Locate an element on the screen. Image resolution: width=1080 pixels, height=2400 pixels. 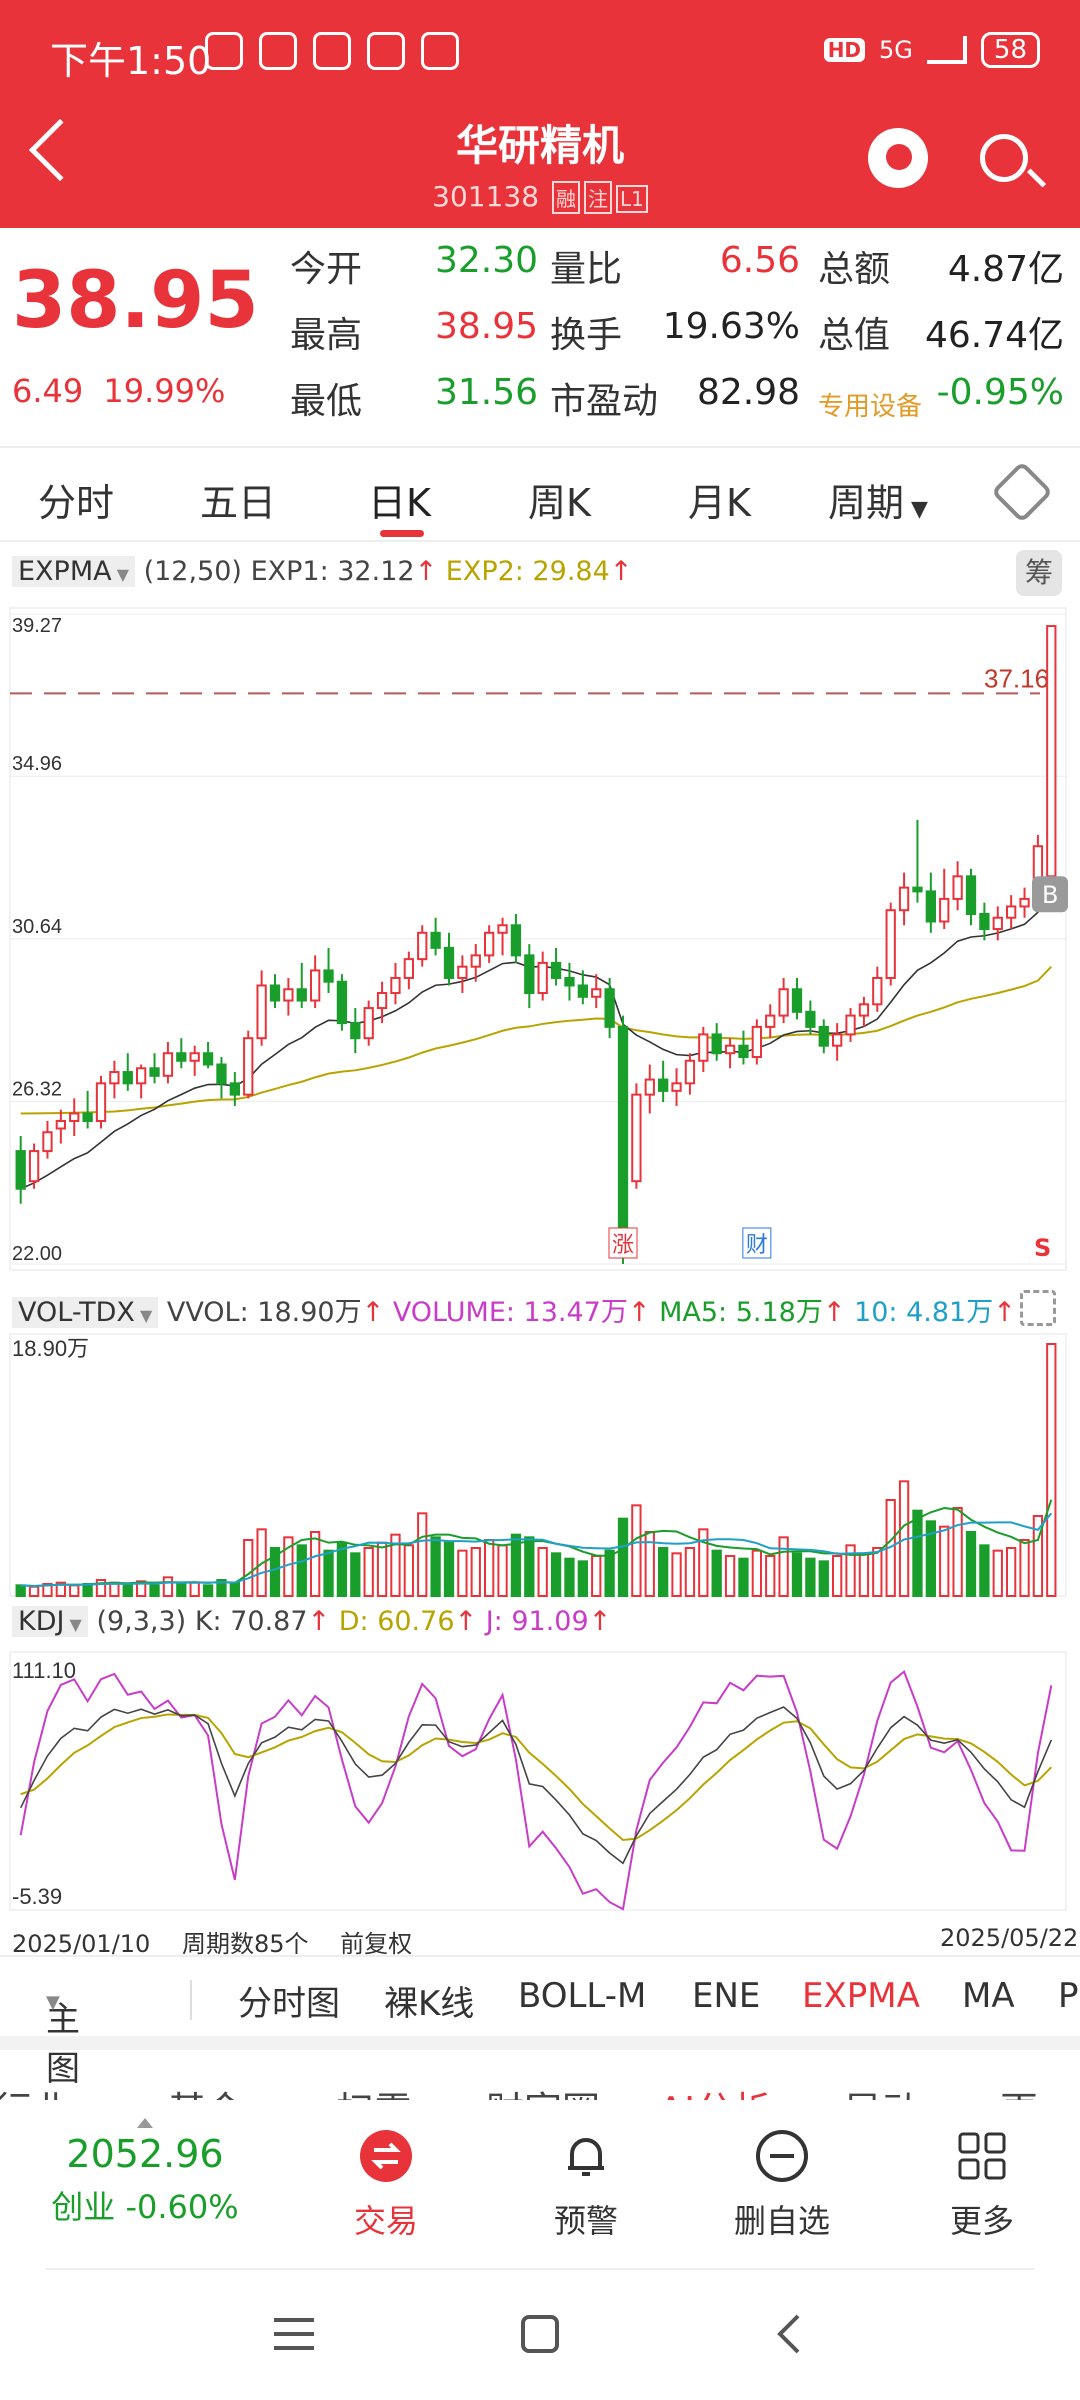
feature-scan: 扫雷 is located at coordinates (374, 2090).